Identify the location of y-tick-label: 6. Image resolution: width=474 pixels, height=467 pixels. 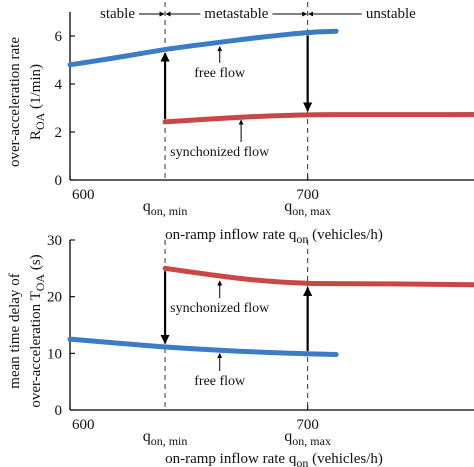
(59, 37).